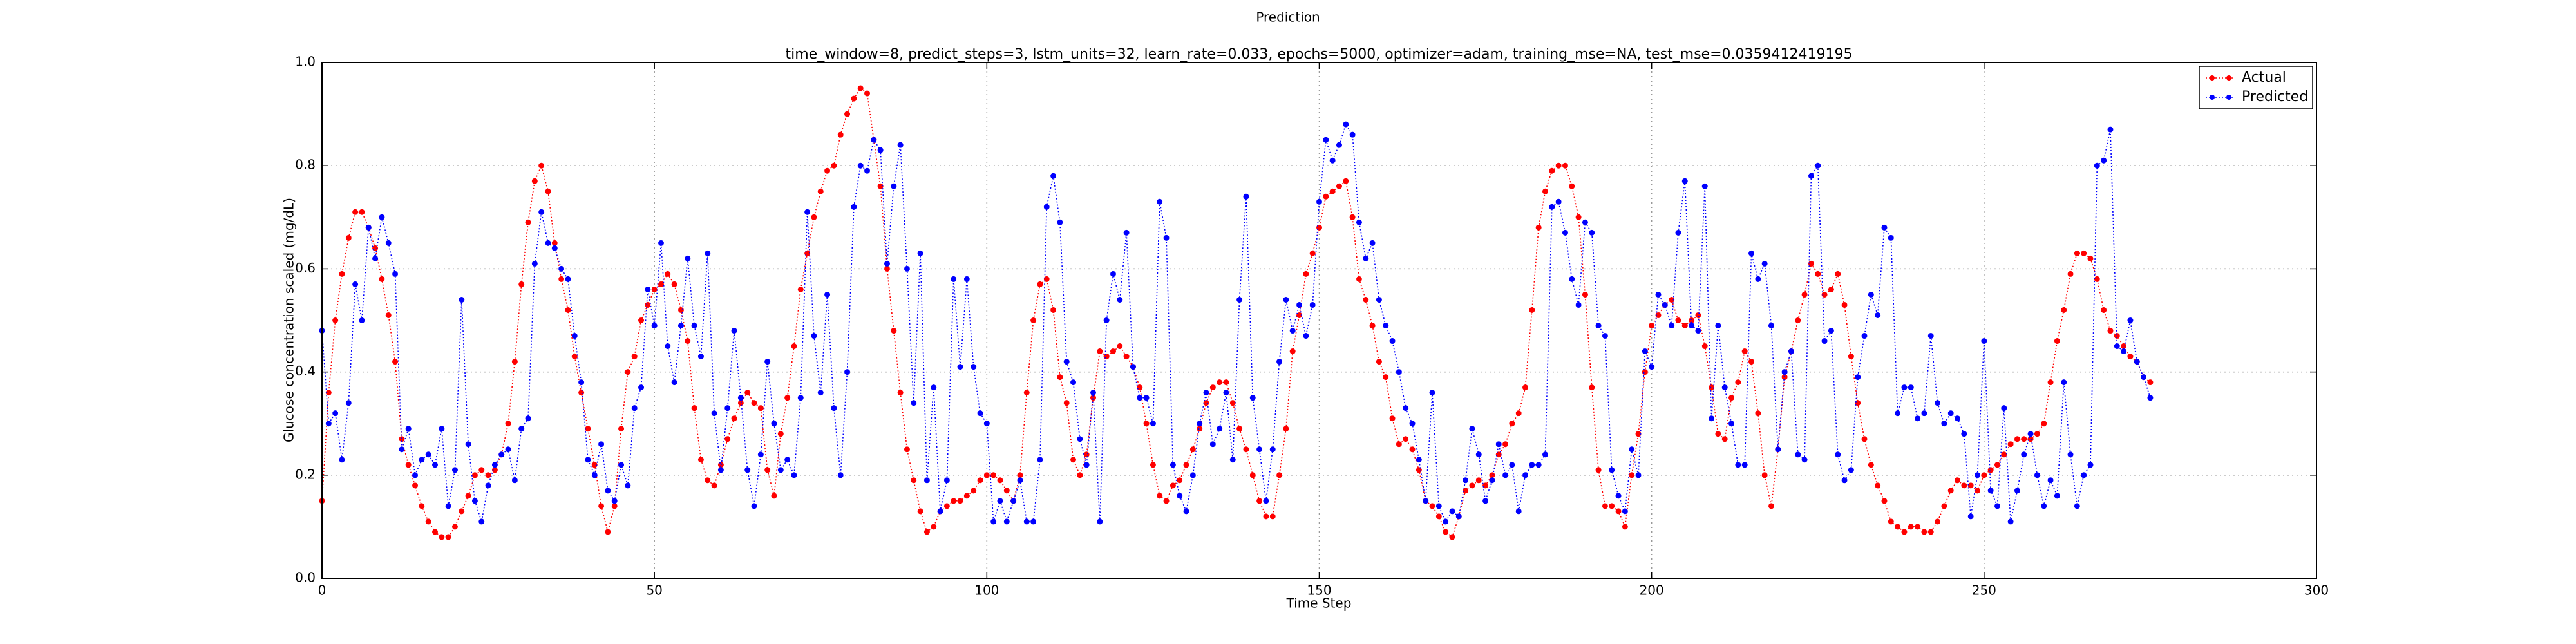 This screenshot has height=644, width=2576. What do you see at coordinates (305, 474) in the screenshot?
I see `y-tick-label: 0.2` at bounding box center [305, 474].